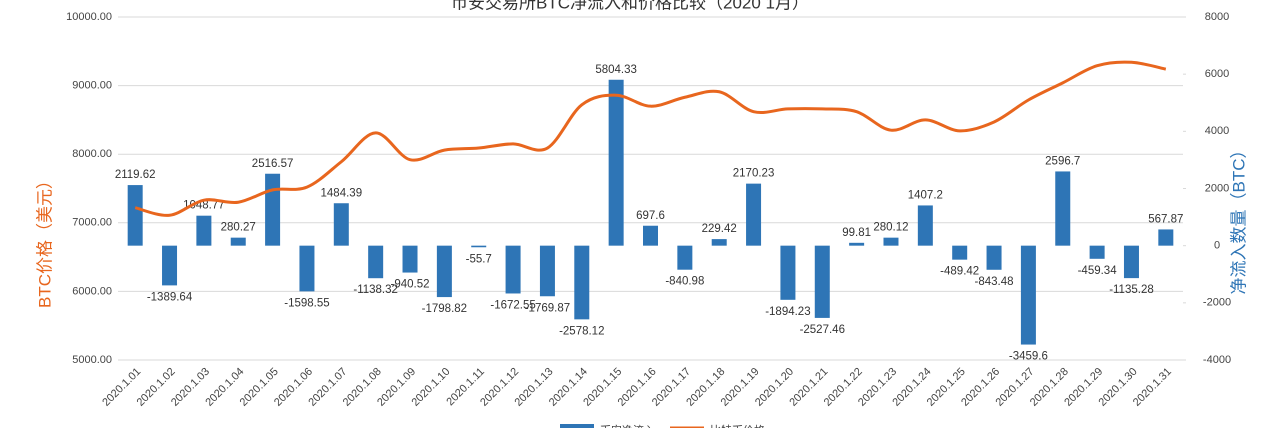 The image size is (1266, 428). What do you see at coordinates (959, 272) in the screenshot?
I see `data-label: -489.42` at bounding box center [959, 272].